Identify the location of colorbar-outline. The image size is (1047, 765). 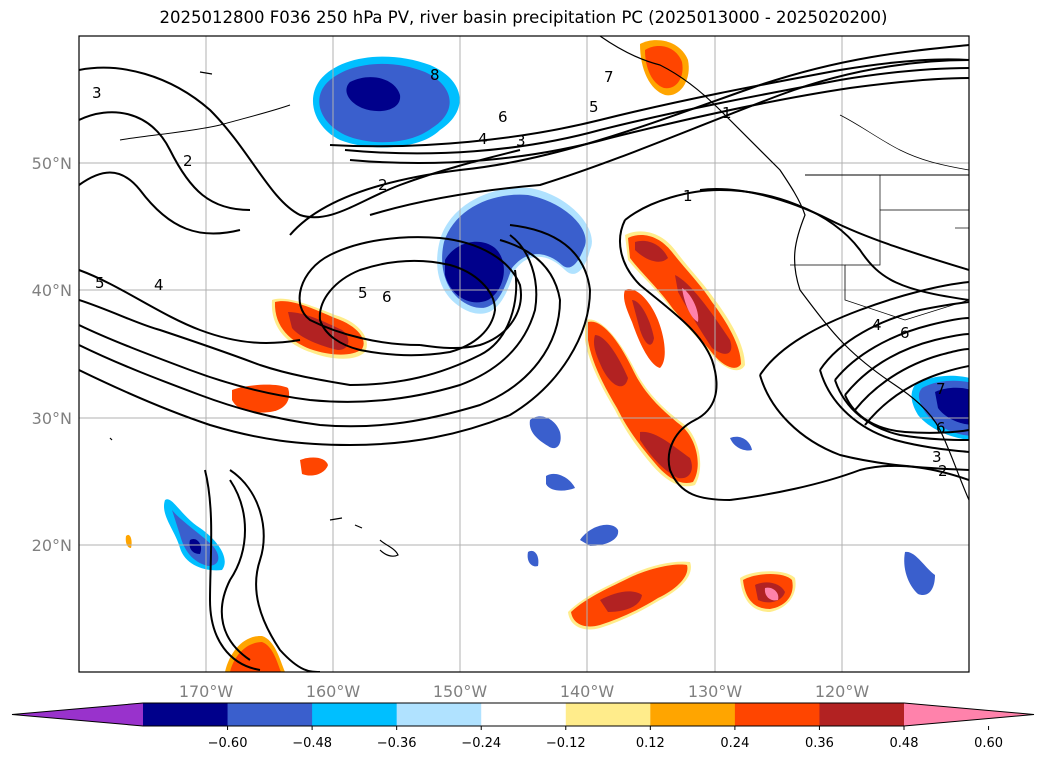
(523, 714).